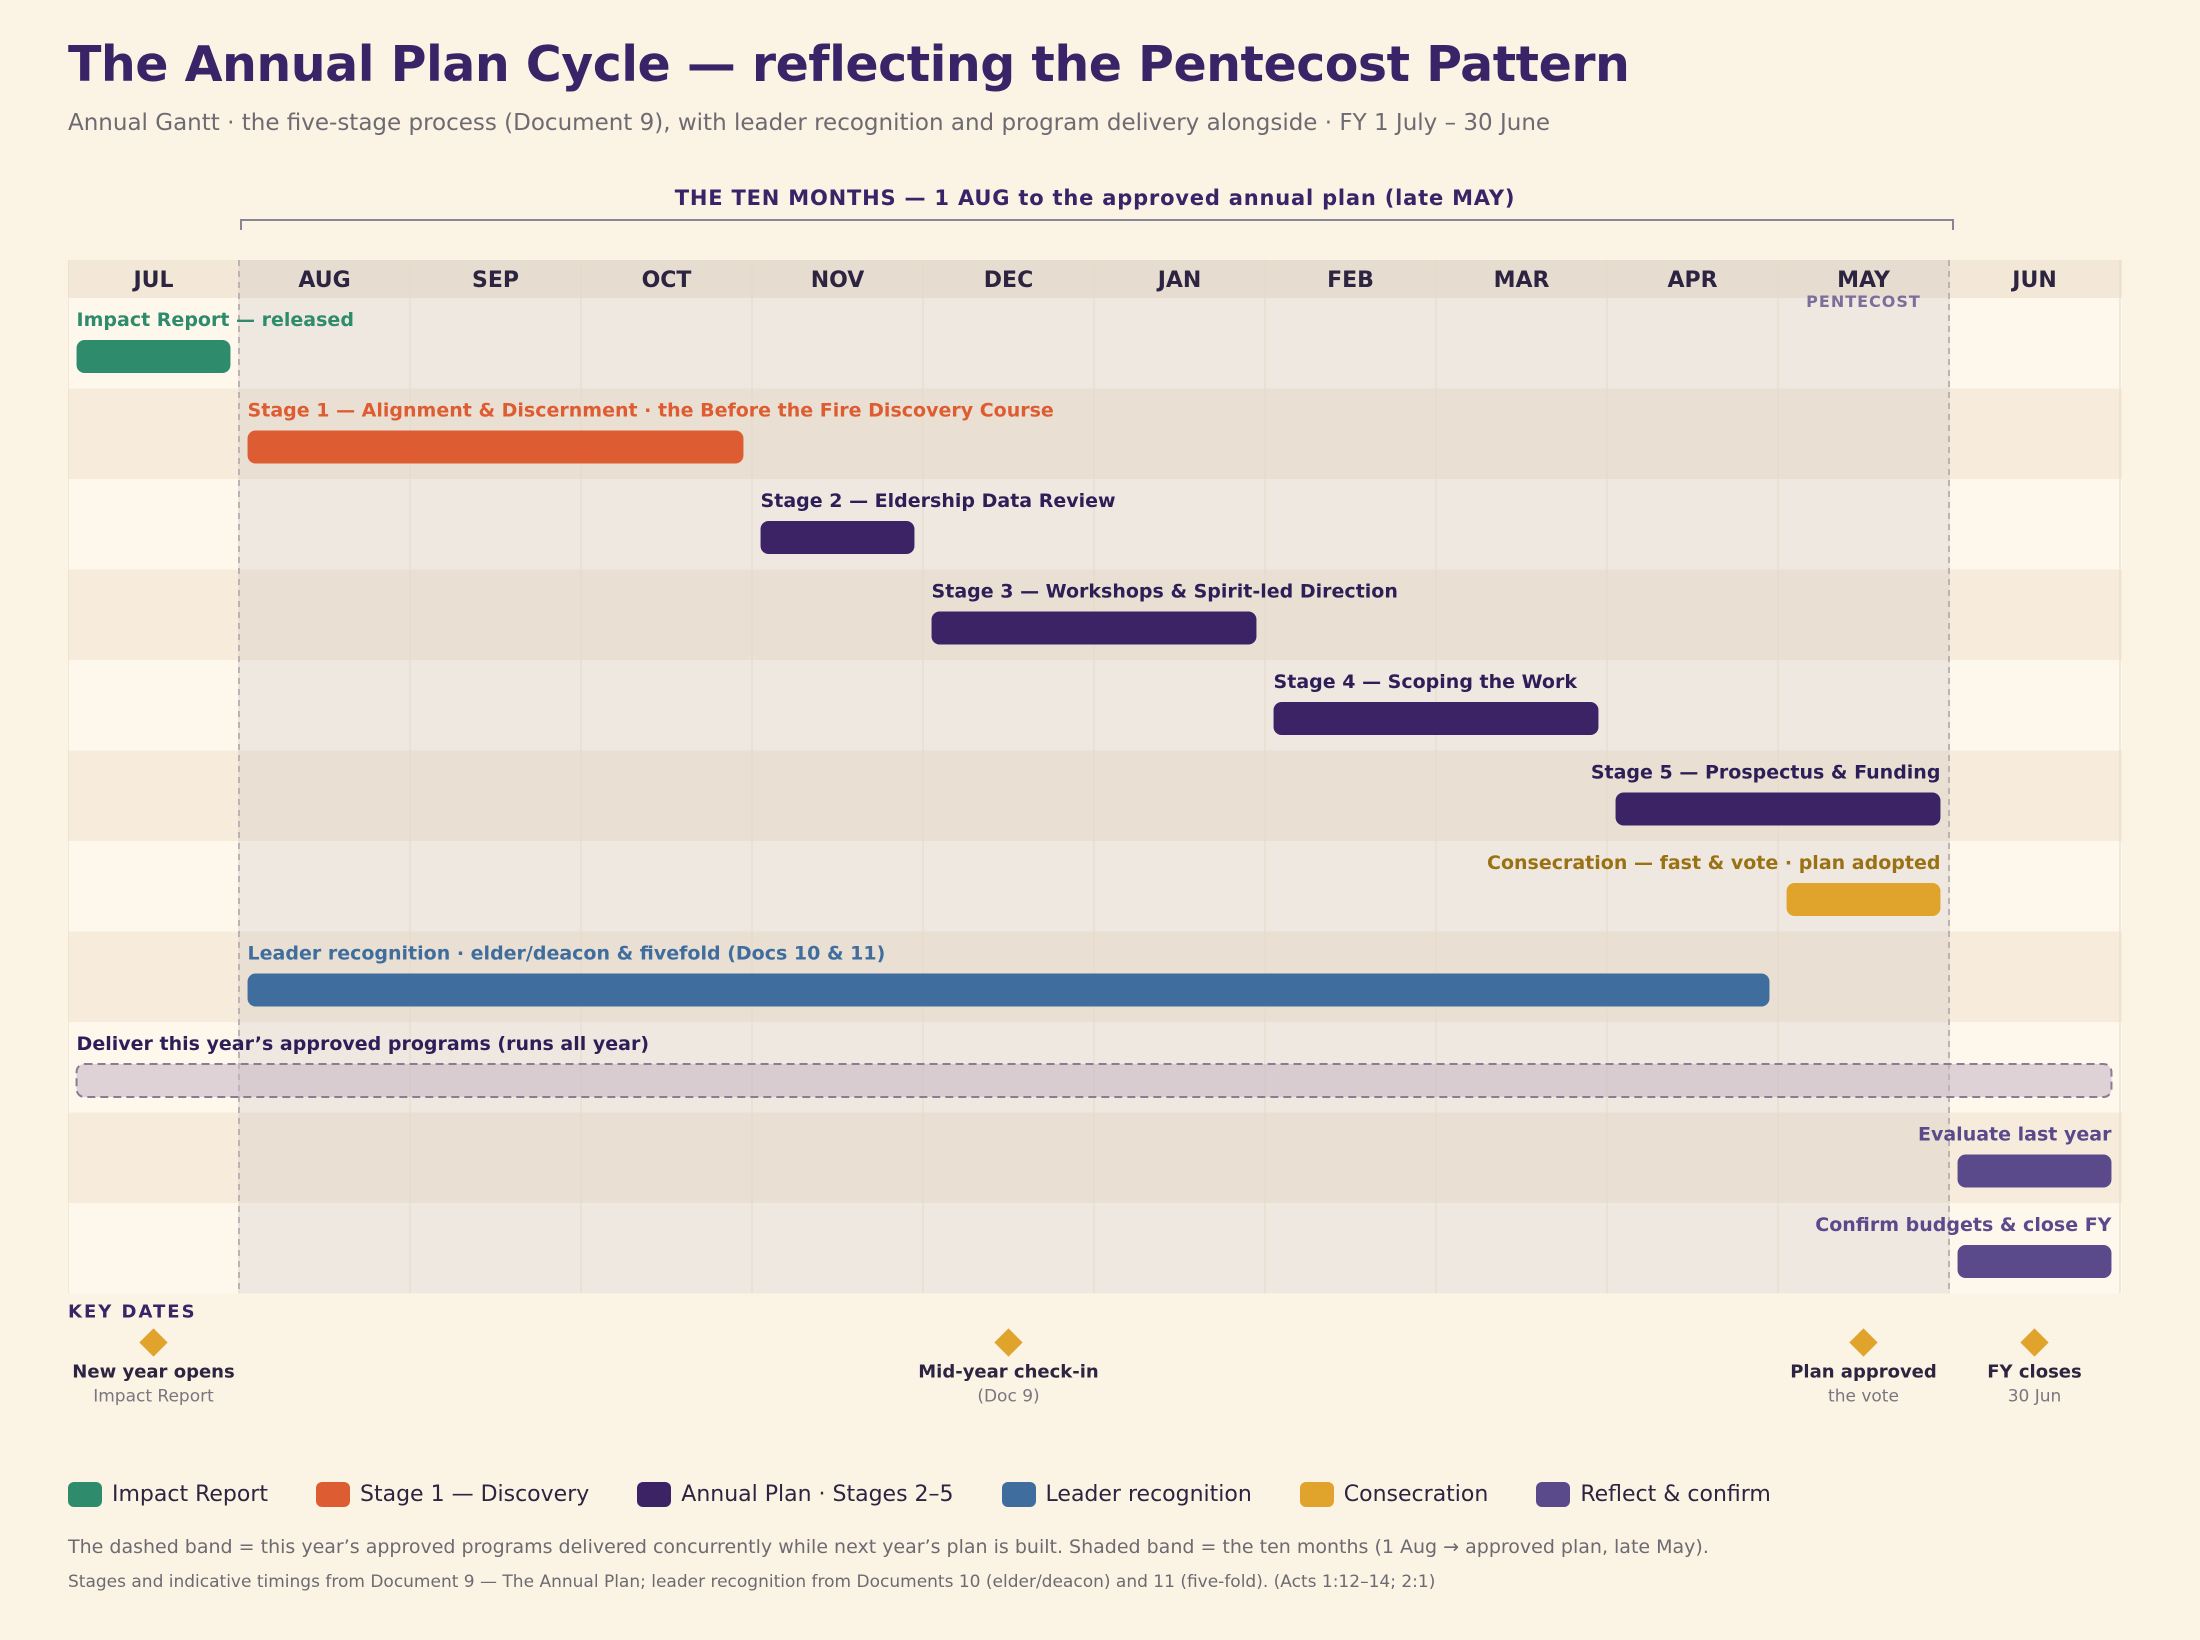  I want to click on milestone-sublabel: Impact Report, so click(153, 1397).